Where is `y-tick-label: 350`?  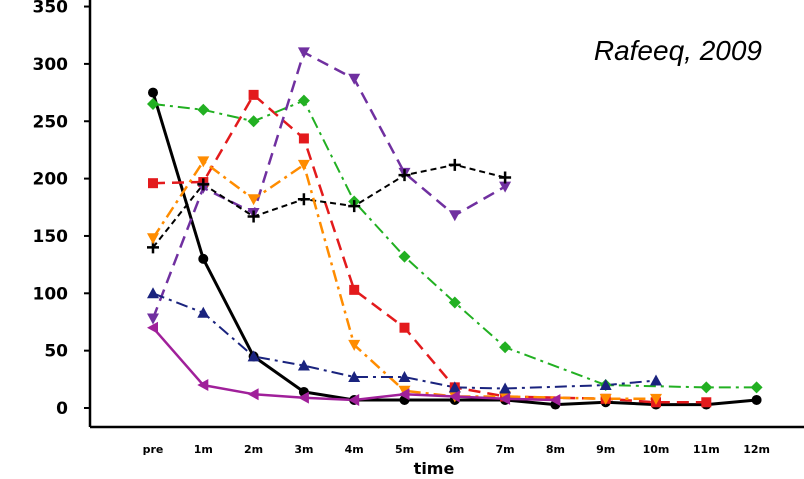 y-tick-label: 350 is located at coordinates (51, 9).